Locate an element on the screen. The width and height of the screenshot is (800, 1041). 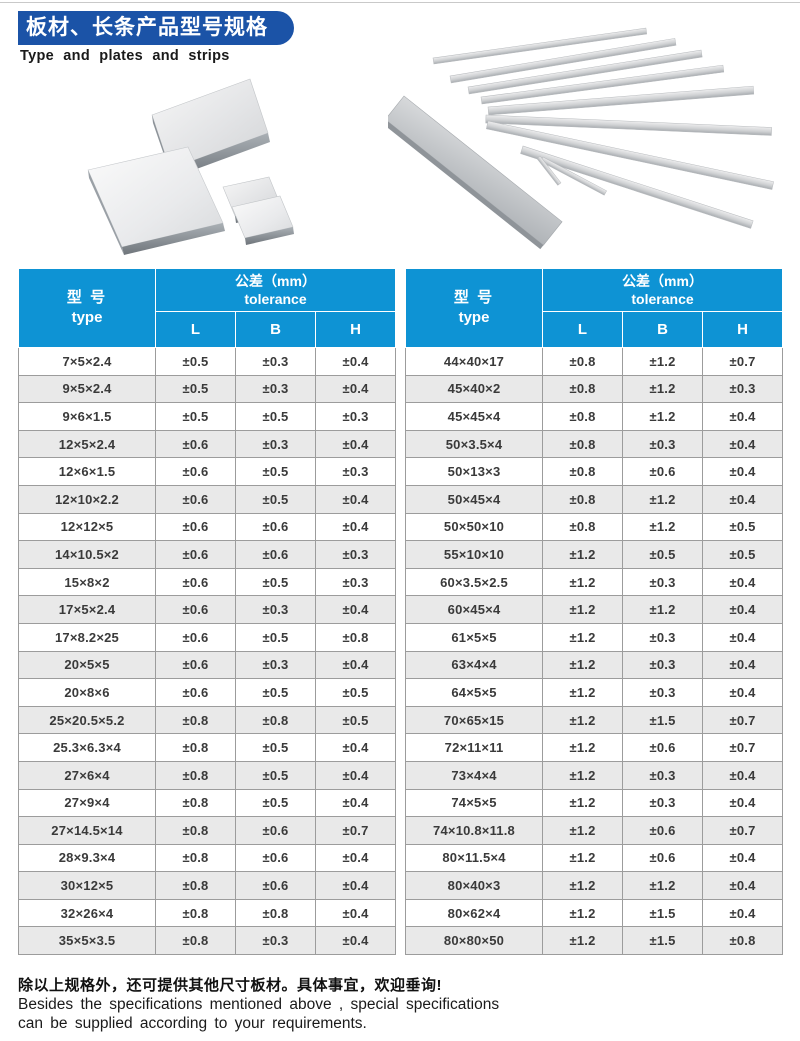
type-cell: 50×3.5×4 is located at coordinates (474, 444).